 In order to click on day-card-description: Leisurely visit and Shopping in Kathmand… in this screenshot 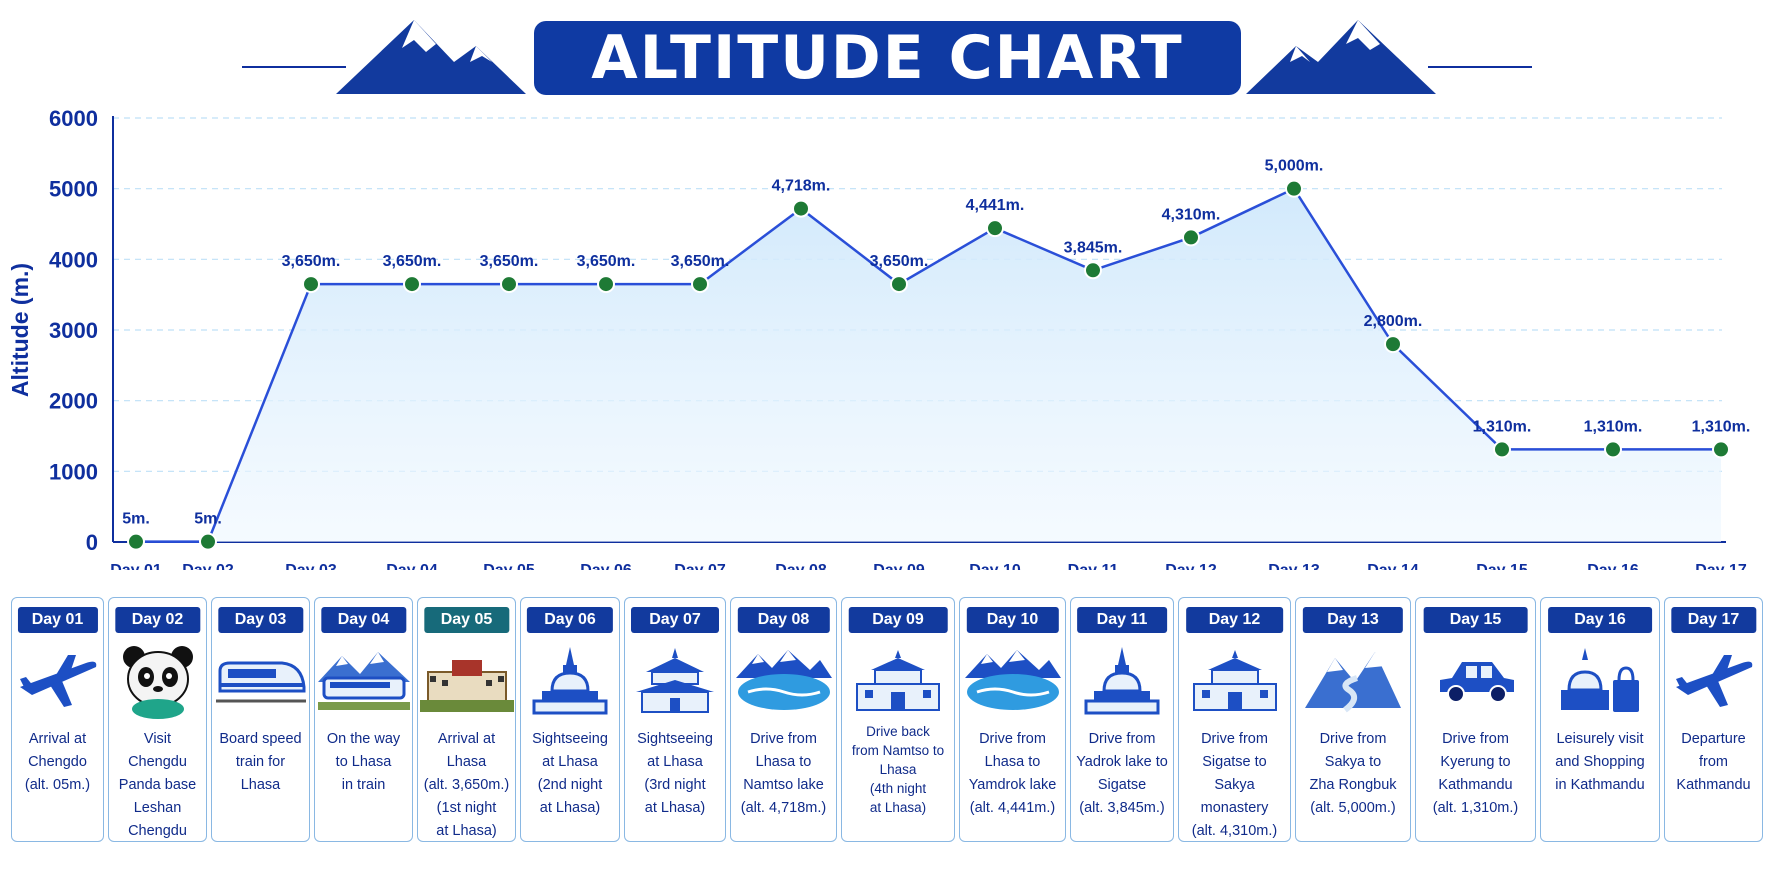, I will do `click(1600, 762)`.